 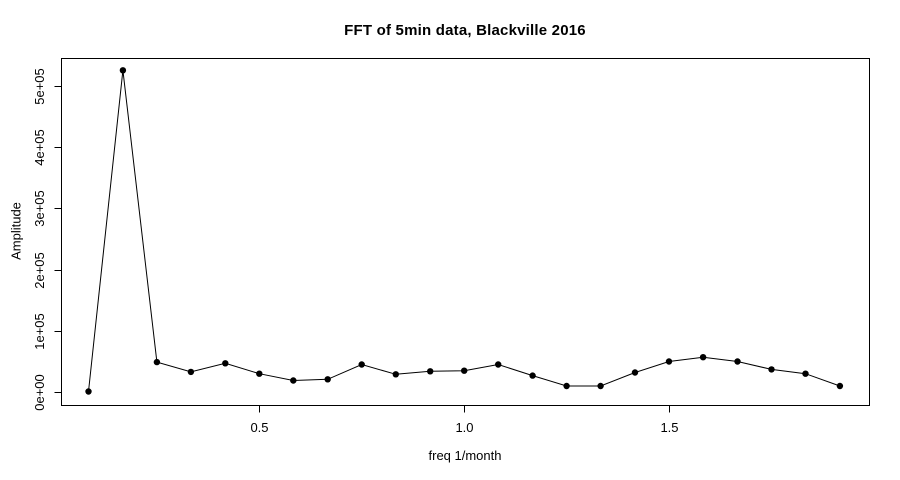 What do you see at coordinates (39, 86) in the screenshot?
I see `y-axis-tick-label: 5e+05` at bounding box center [39, 86].